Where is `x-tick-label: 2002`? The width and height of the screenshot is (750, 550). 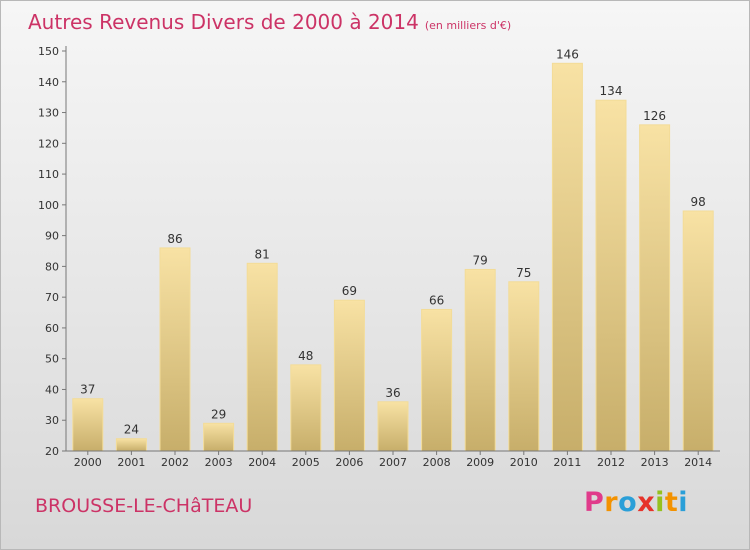
x-tick-label: 2002 is located at coordinates (175, 462).